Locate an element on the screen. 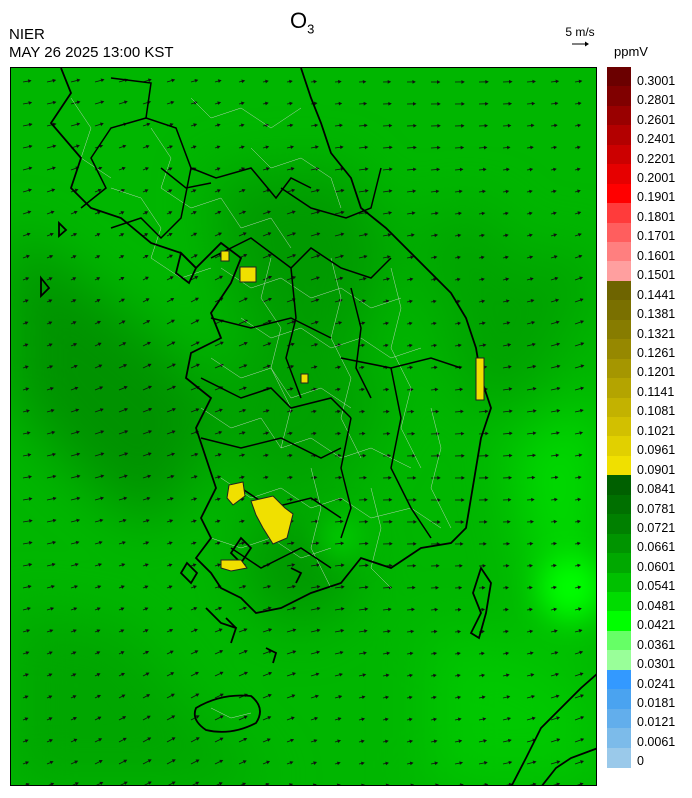  colorbar is located at coordinates (619, 417).